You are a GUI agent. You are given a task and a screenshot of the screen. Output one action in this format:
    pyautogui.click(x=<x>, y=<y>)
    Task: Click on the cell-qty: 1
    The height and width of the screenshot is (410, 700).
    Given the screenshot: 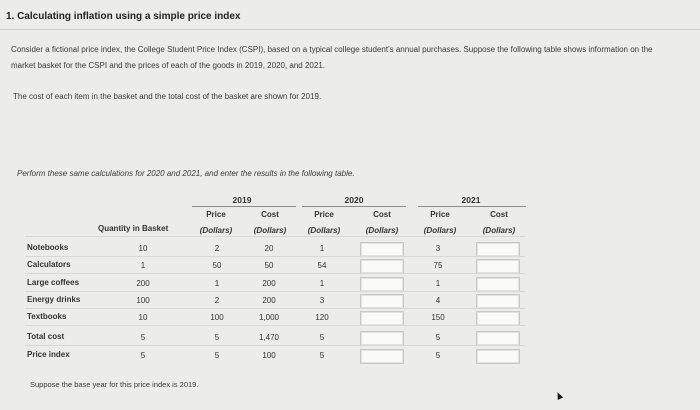 What is the action you would take?
    pyautogui.click(x=143, y=265)
    